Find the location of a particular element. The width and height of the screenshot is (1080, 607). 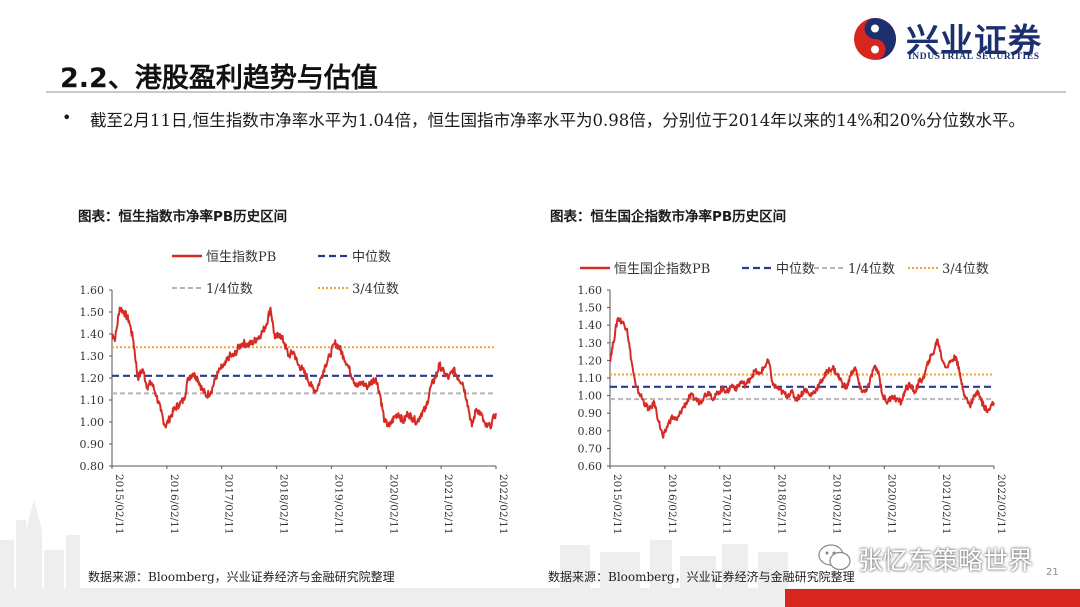

wechat-icon is located at coordinates (834, 557).